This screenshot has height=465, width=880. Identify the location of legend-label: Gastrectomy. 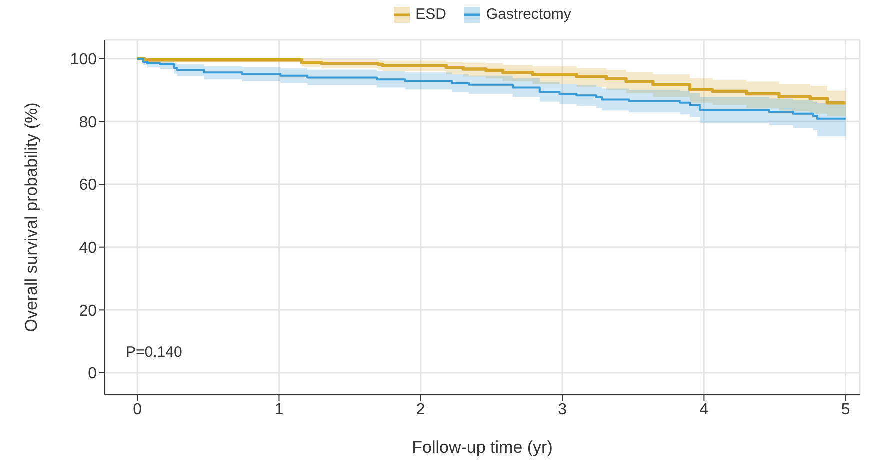
(529, 14).